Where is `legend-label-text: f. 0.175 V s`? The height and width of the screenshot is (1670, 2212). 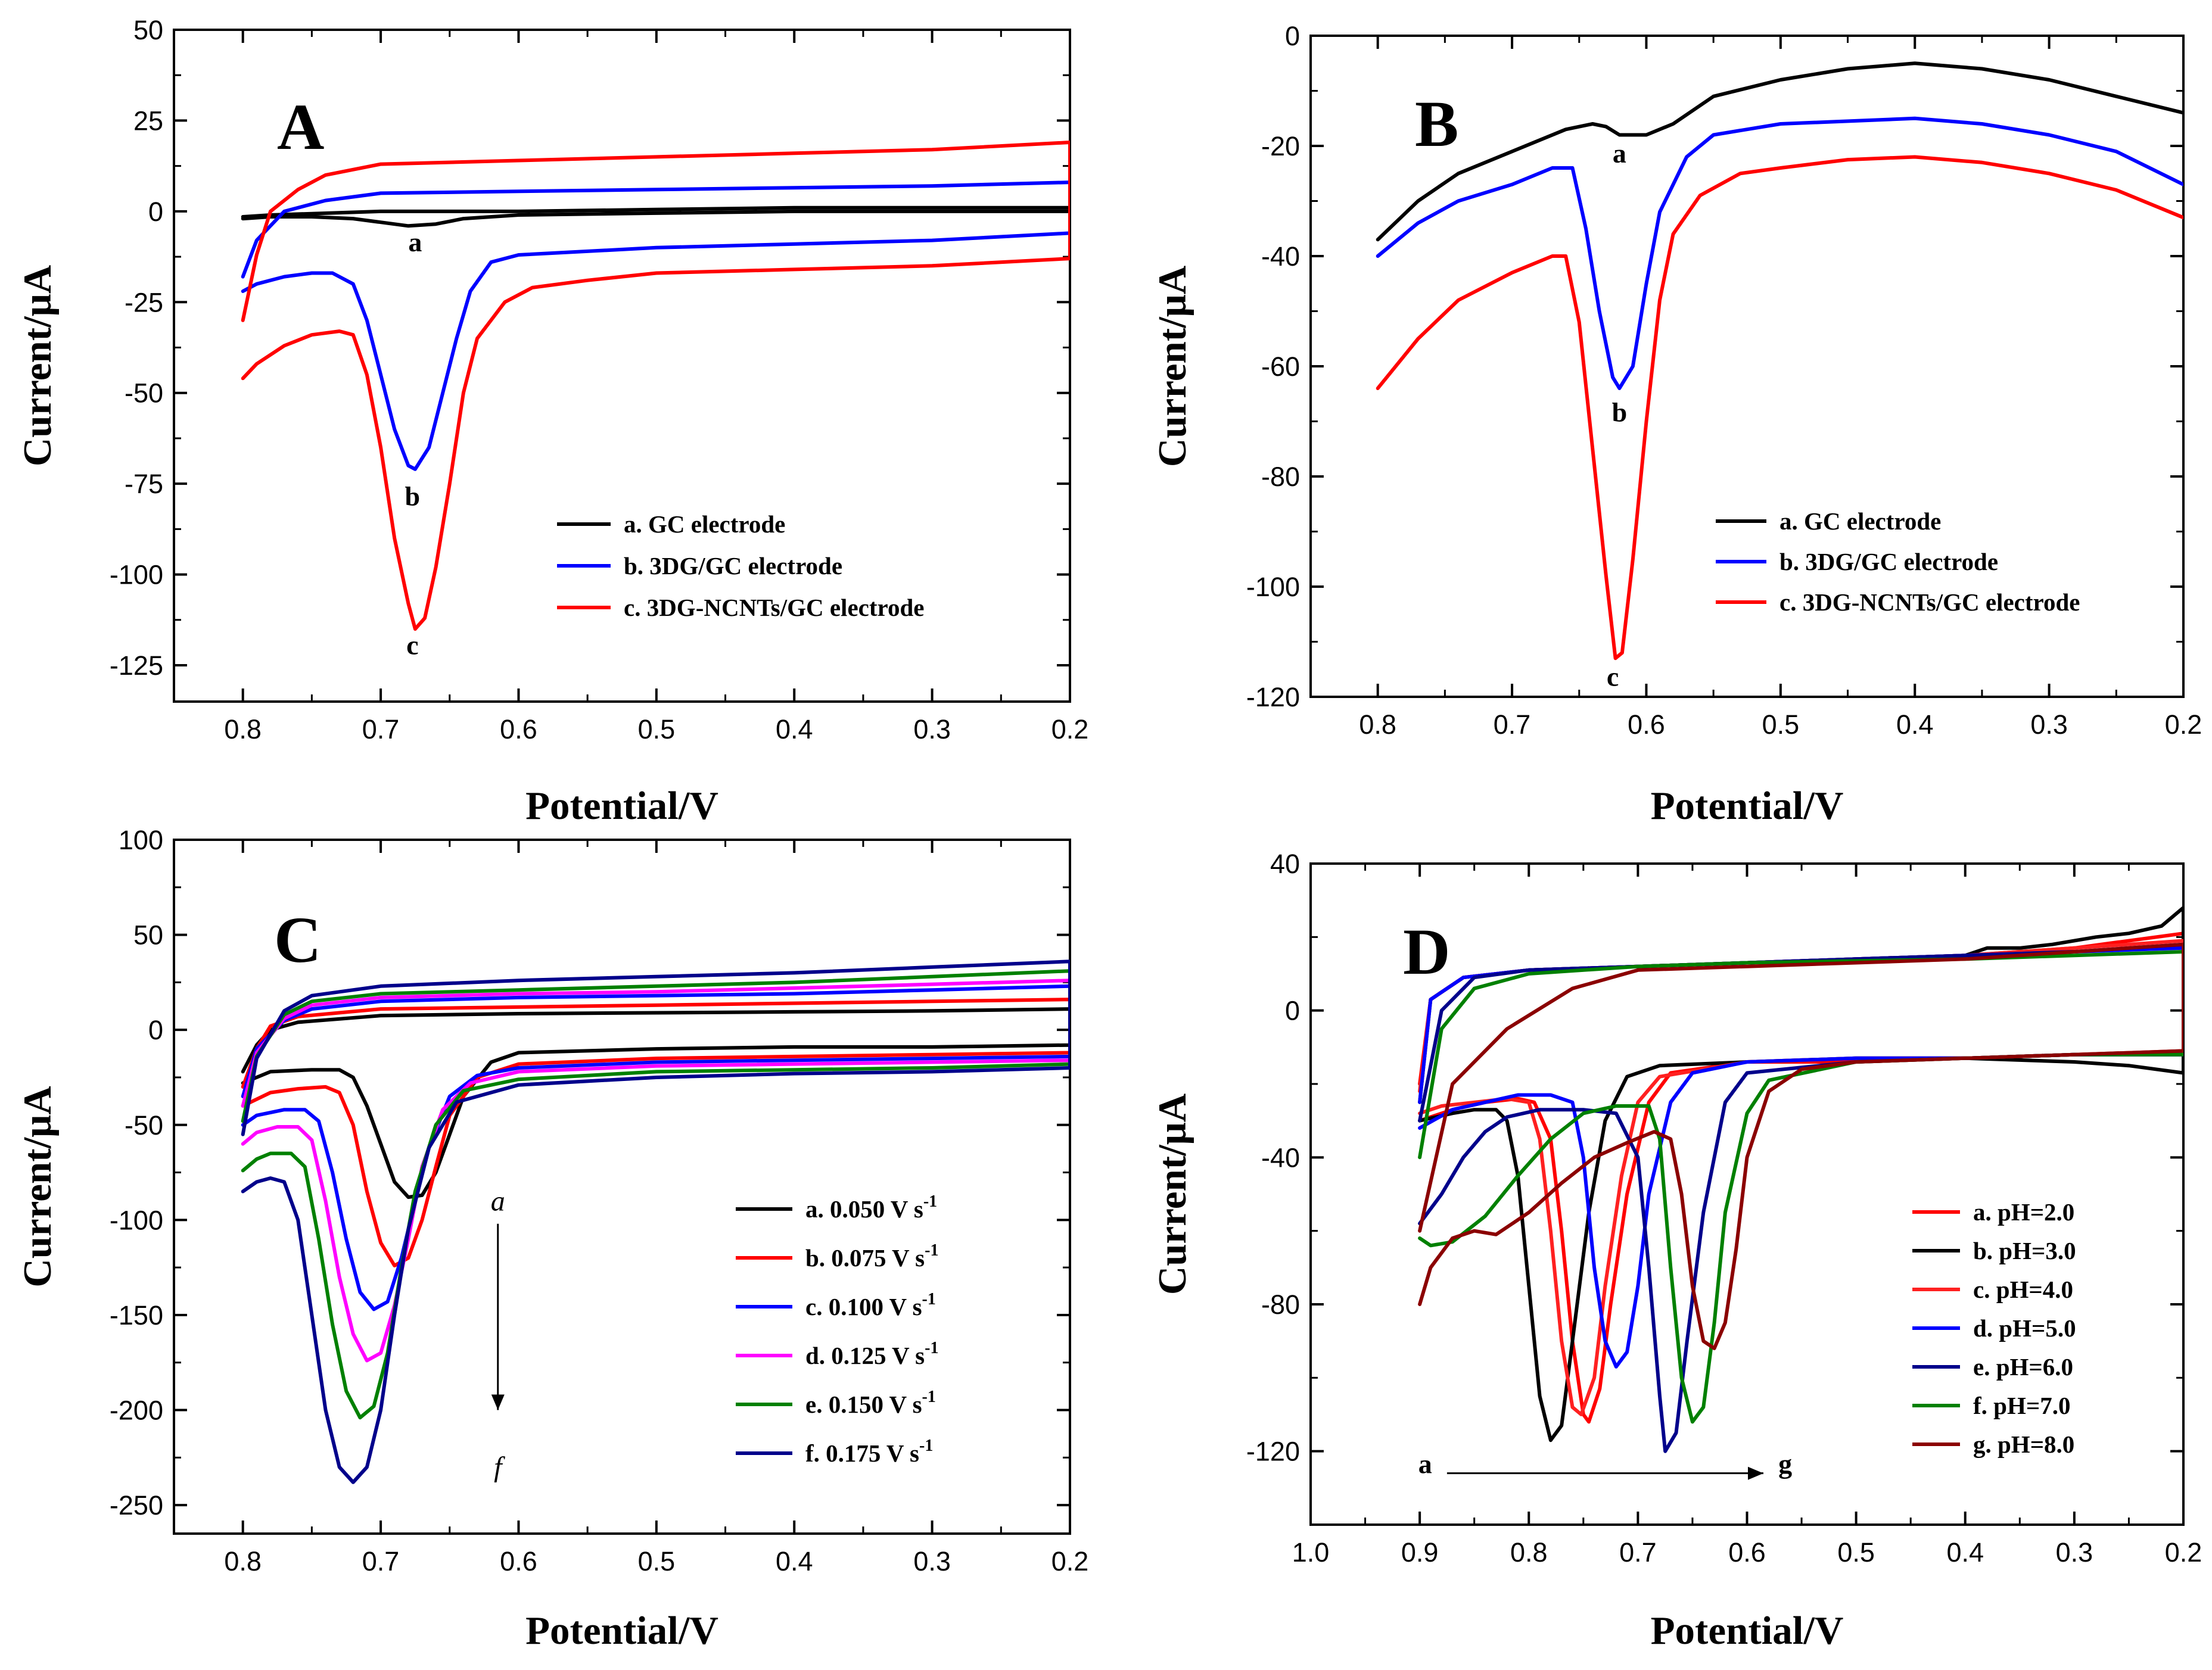 legend-label-text: f. 0.175 V s is located at coordinates (862, 1453).